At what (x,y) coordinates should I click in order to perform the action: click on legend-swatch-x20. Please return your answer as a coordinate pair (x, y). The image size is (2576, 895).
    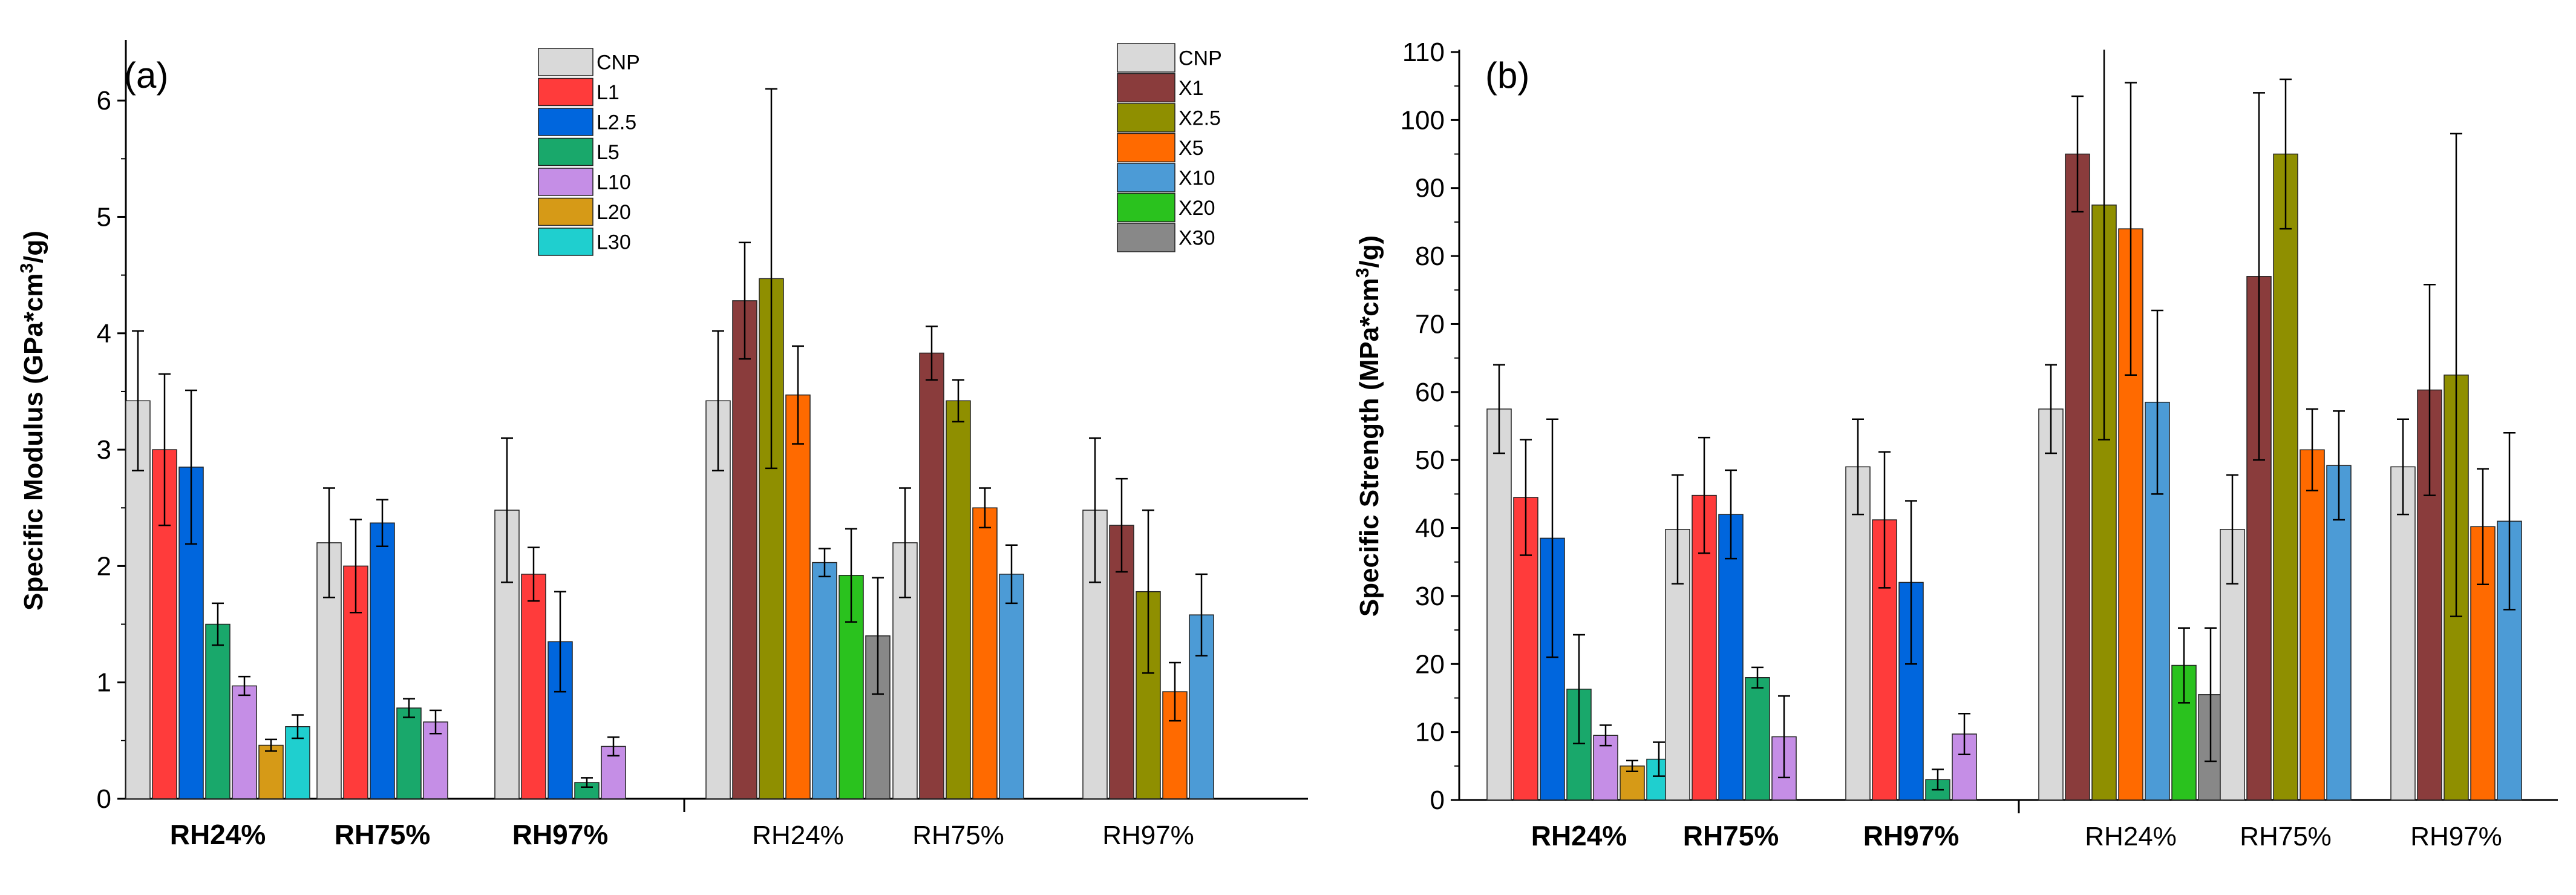
    Looking at the image, I should click on (1146, 207).